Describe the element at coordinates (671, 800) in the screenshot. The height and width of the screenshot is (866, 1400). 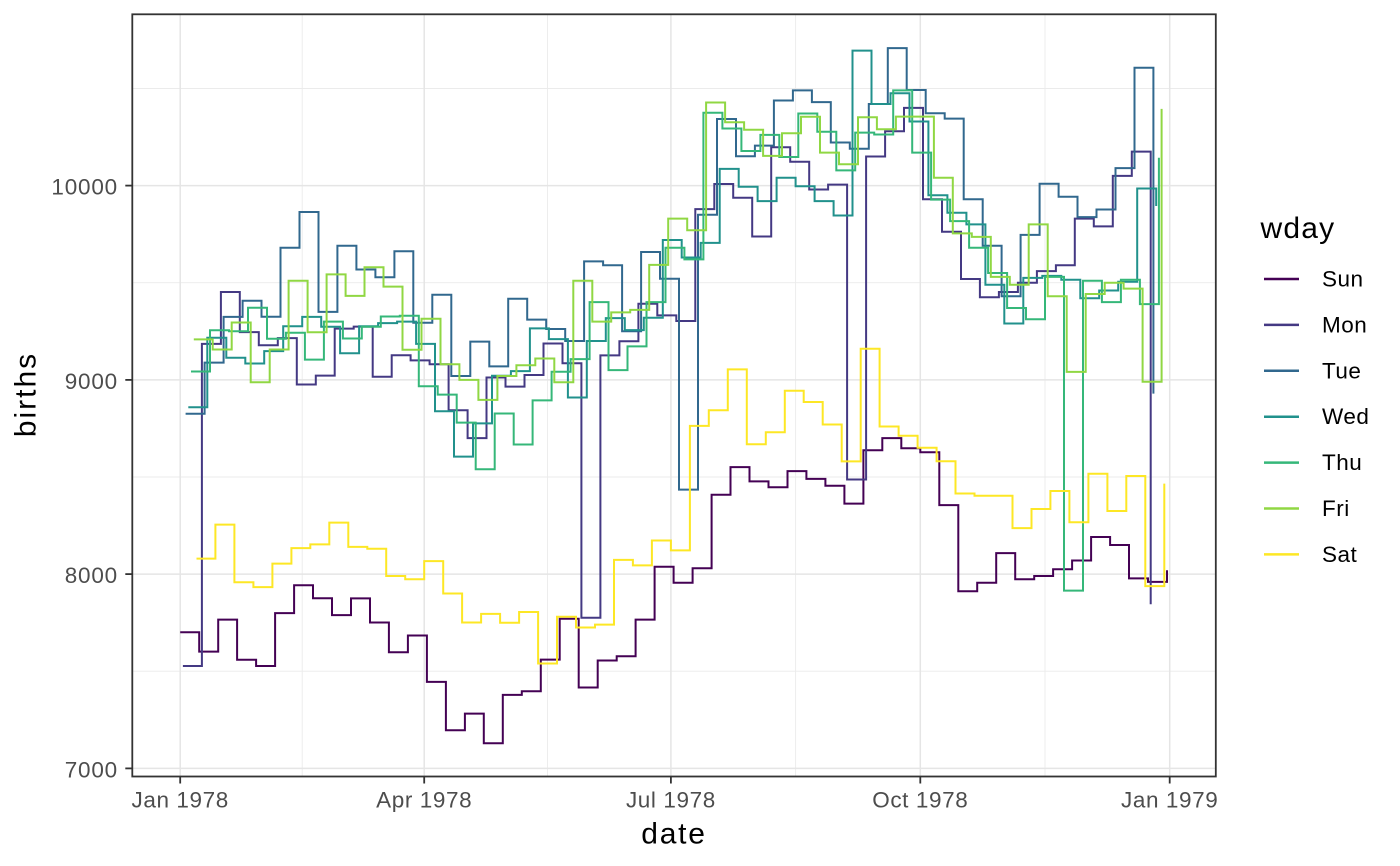
I see `svg-text: Jul 1978` at that location.